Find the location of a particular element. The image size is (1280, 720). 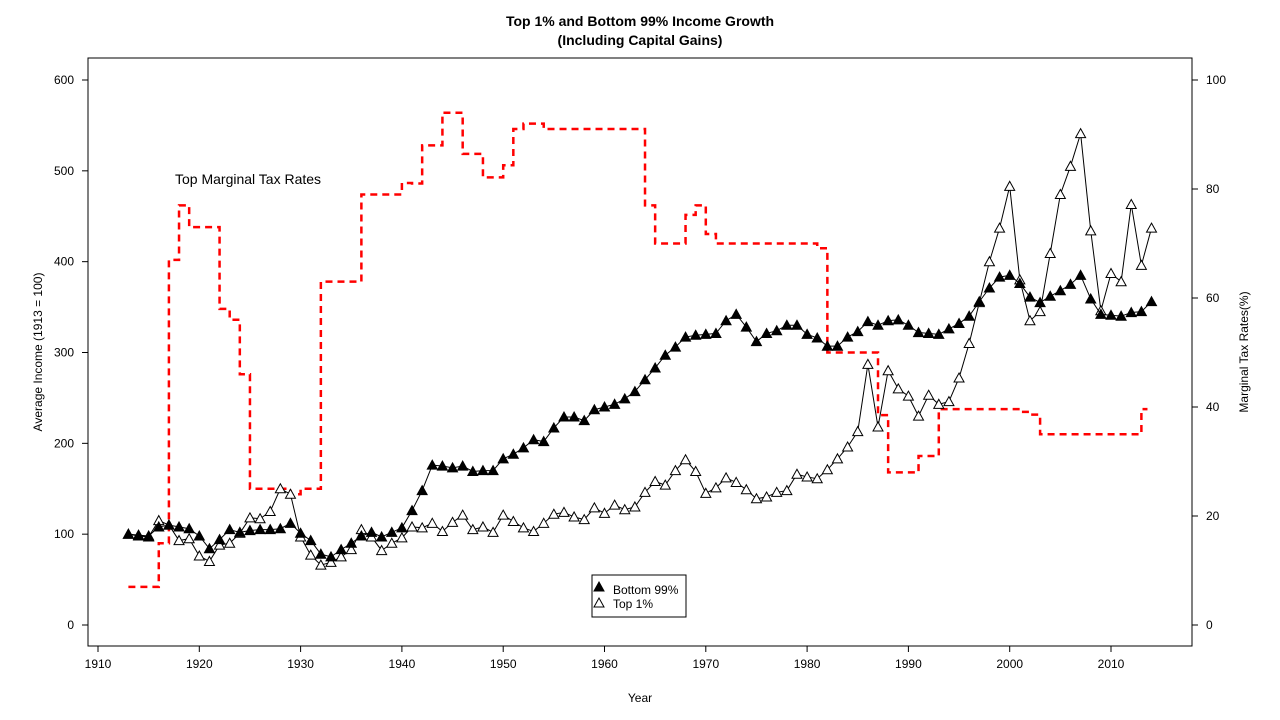

y-tick-label: 200 is located at coordinates (64, 443).